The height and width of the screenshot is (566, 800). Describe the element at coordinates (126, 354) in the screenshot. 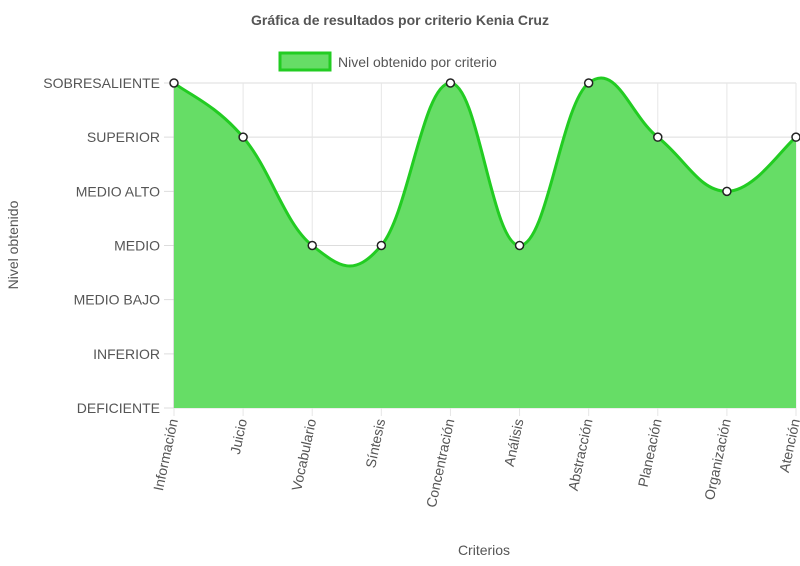

I see `y-tick-label: INFERIOR` at that location.